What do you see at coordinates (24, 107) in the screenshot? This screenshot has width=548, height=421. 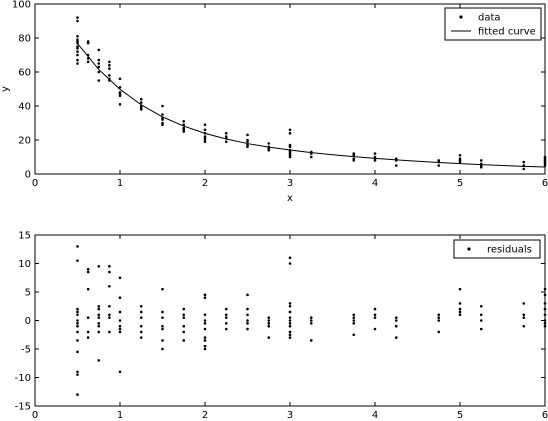 I see `y-tick-label: 40` at bounding box center [24, 107].